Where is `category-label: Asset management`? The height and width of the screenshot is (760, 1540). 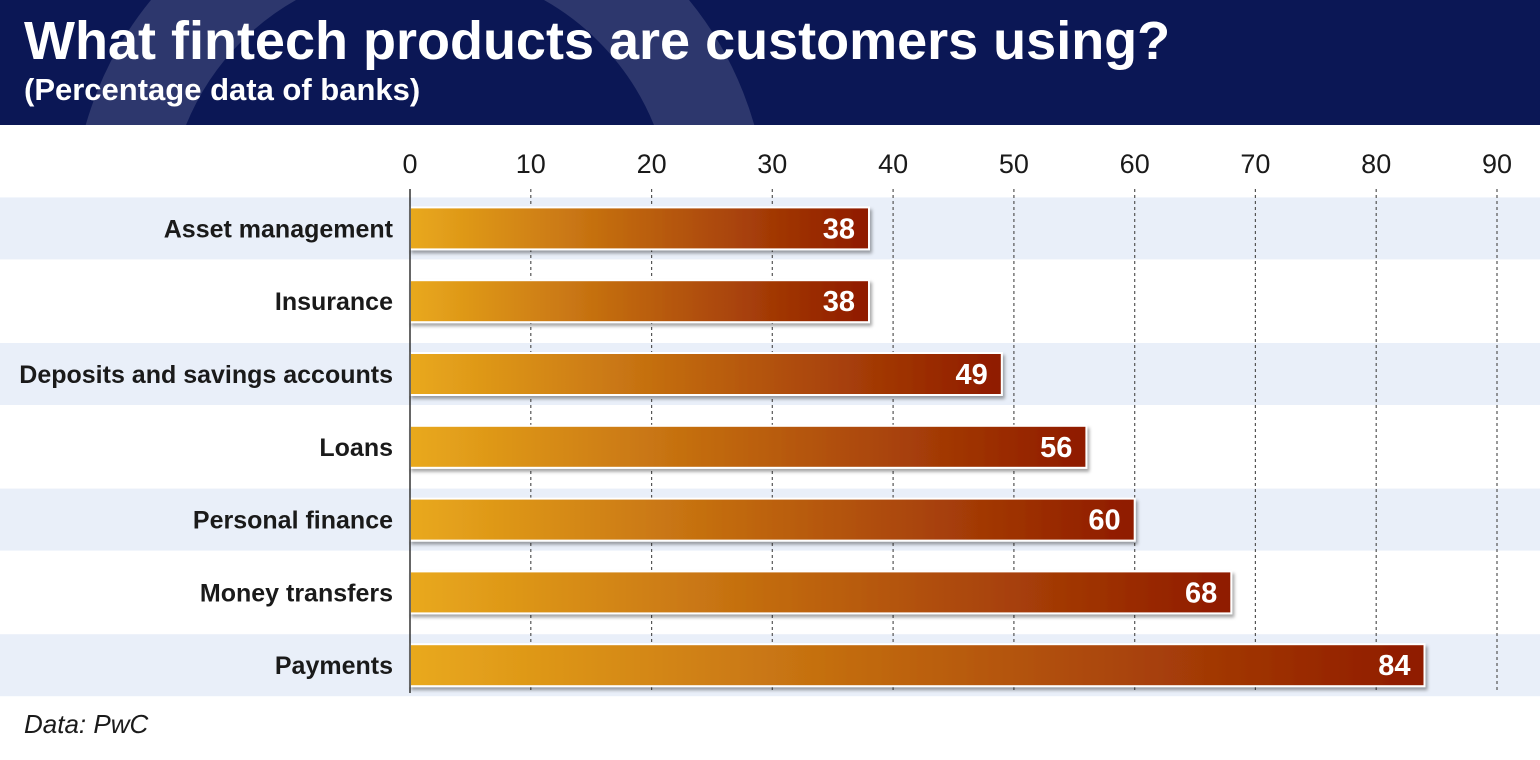
category-label: Asset management is located at coordinates (279, 229).